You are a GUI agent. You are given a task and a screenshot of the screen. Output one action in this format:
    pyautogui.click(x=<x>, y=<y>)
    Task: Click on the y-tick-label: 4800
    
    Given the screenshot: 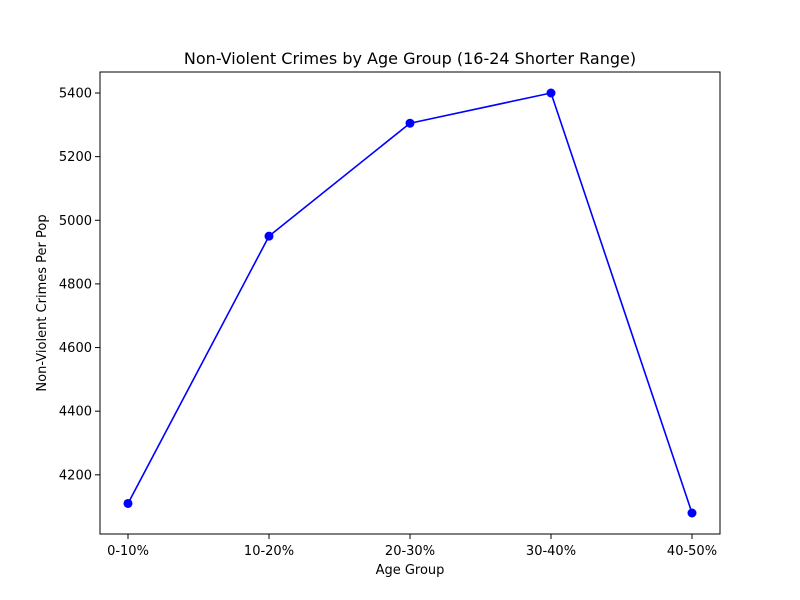 What is the action you would take?
    pyautogui.click(x=75, y=284)
    